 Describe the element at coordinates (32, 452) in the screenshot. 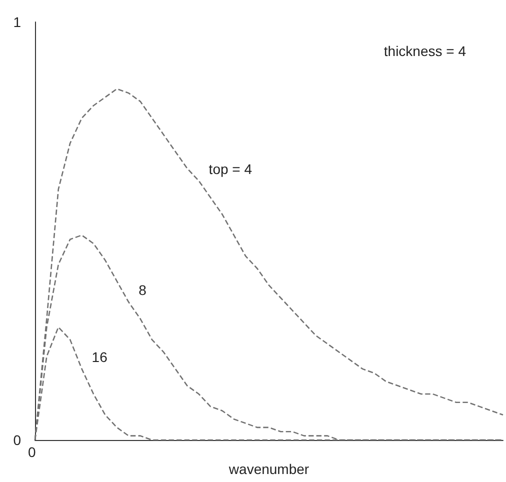

I see `text: 0` at that location.